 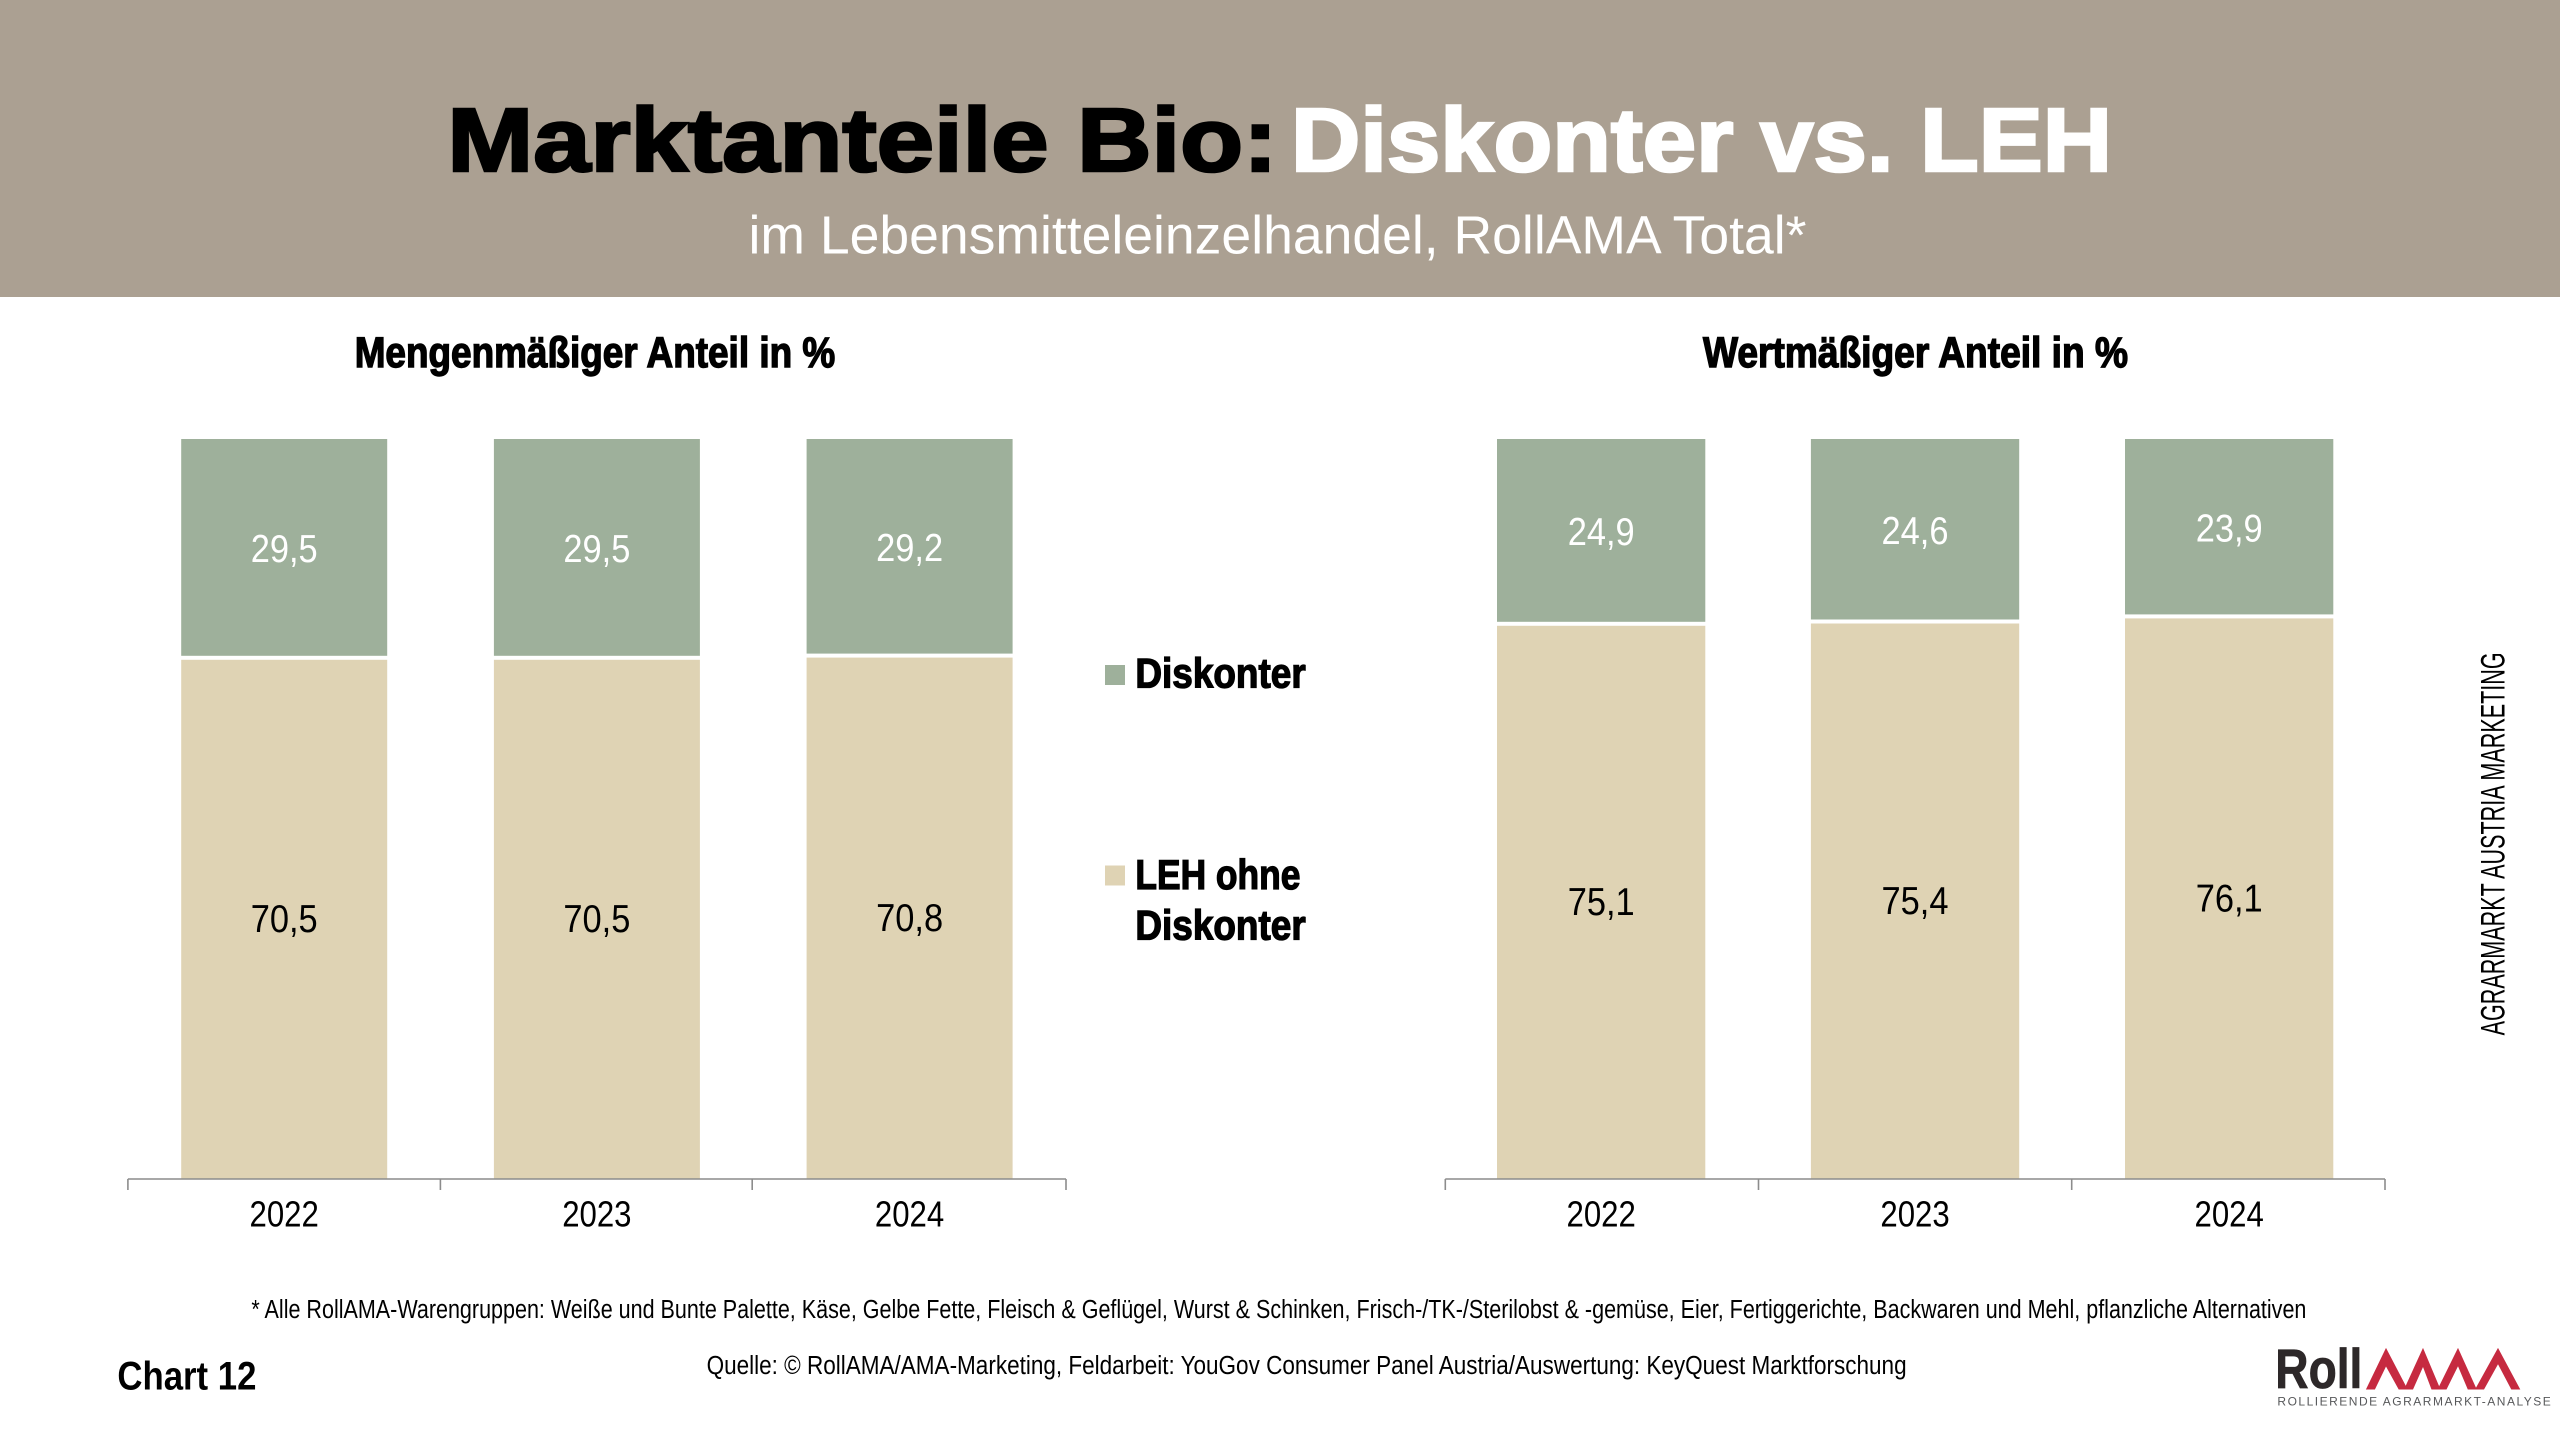 What do you see at coordinates (186, 1376) in the screenshot?
I see `svg-text: Chart 12` at bounding box center [186, 1376].